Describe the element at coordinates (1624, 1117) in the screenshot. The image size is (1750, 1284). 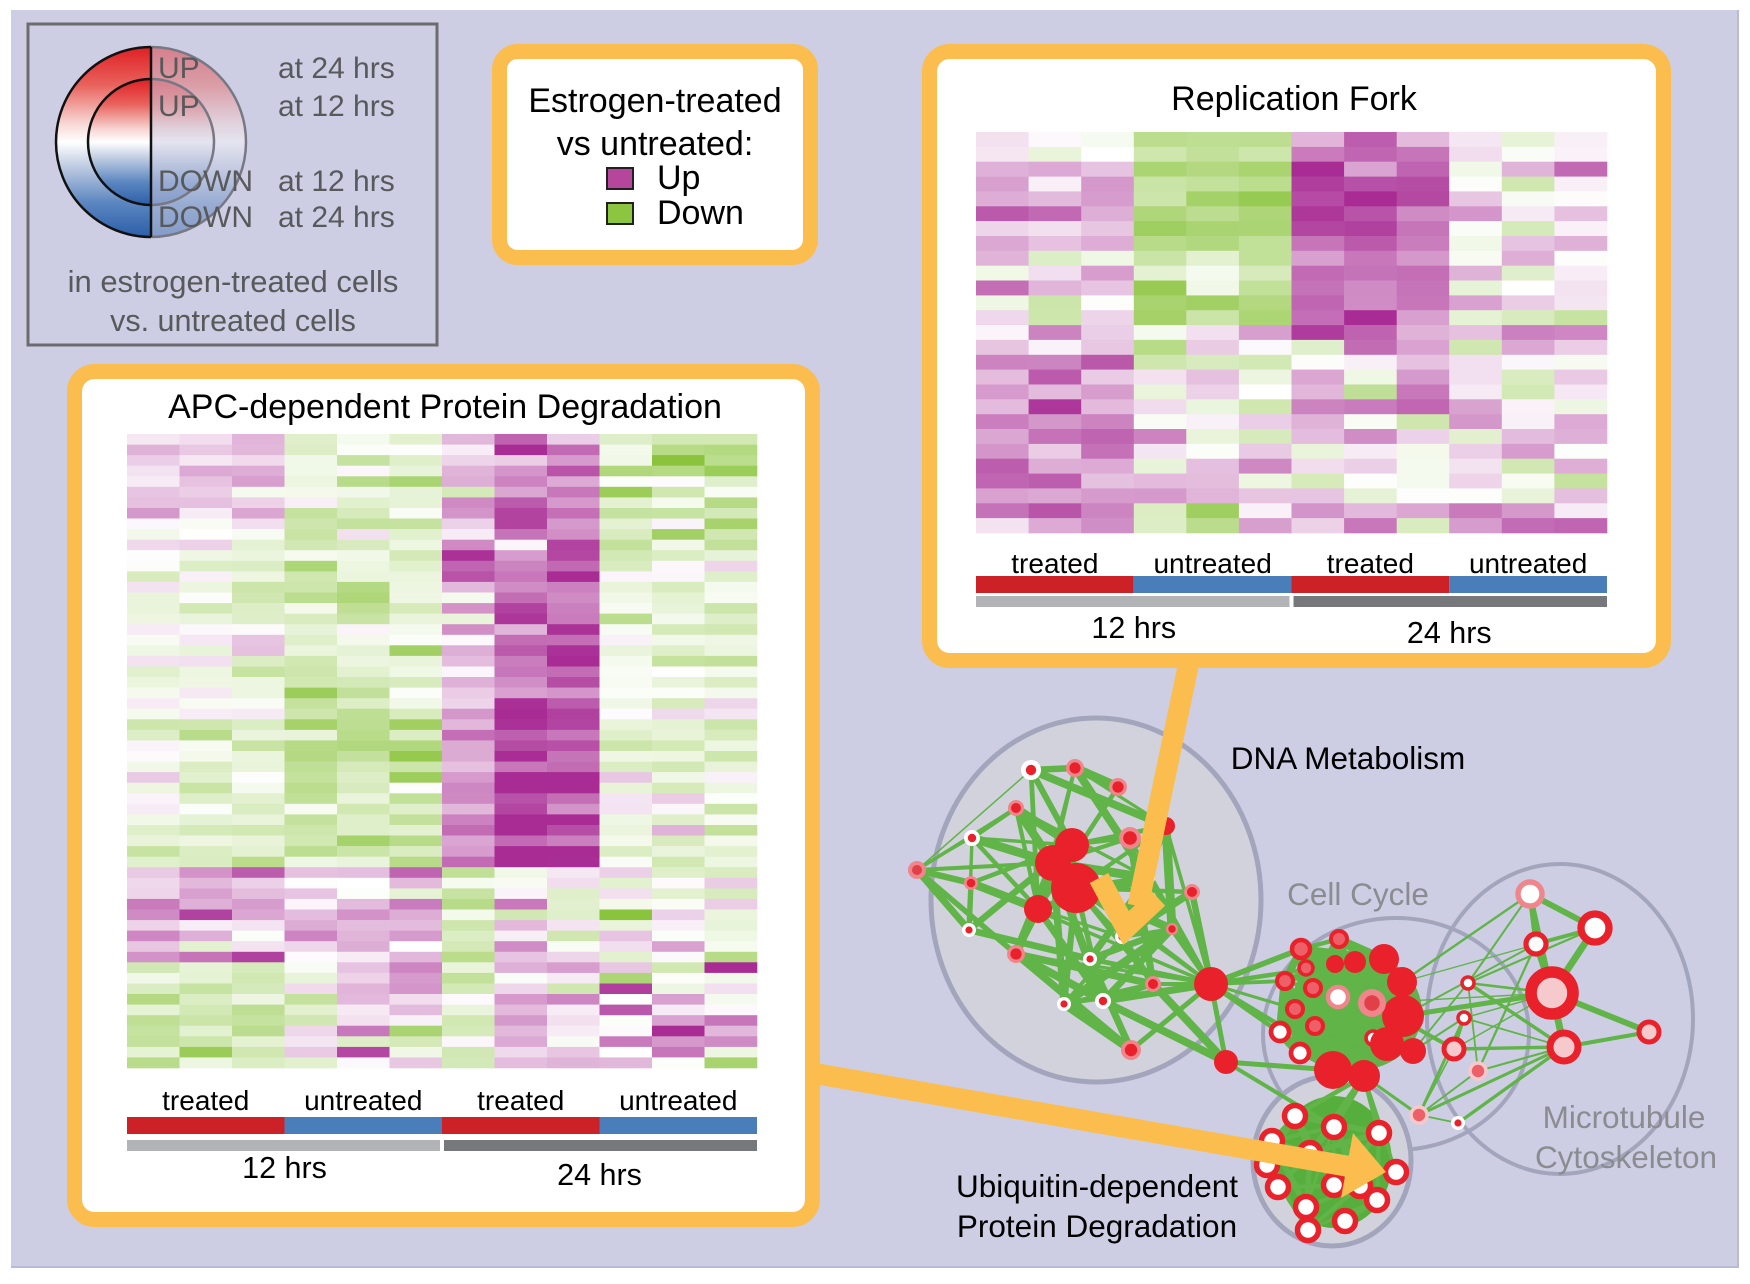
I see `svg-text: Microtubule` at that location.